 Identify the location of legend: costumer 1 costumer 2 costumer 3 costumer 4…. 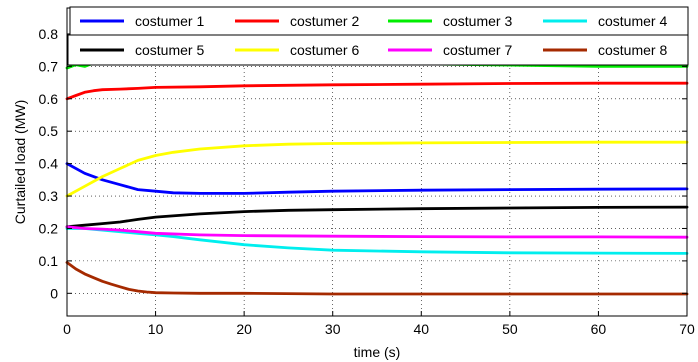
(378, 36).